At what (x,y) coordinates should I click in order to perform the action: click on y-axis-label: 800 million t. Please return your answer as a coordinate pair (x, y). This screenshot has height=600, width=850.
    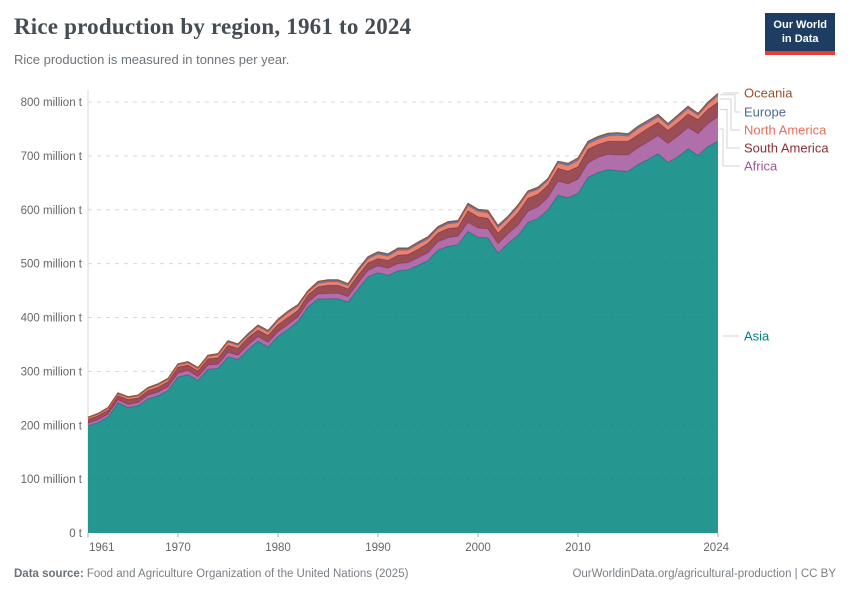
    Looking at the image, I should click on (52, 103).